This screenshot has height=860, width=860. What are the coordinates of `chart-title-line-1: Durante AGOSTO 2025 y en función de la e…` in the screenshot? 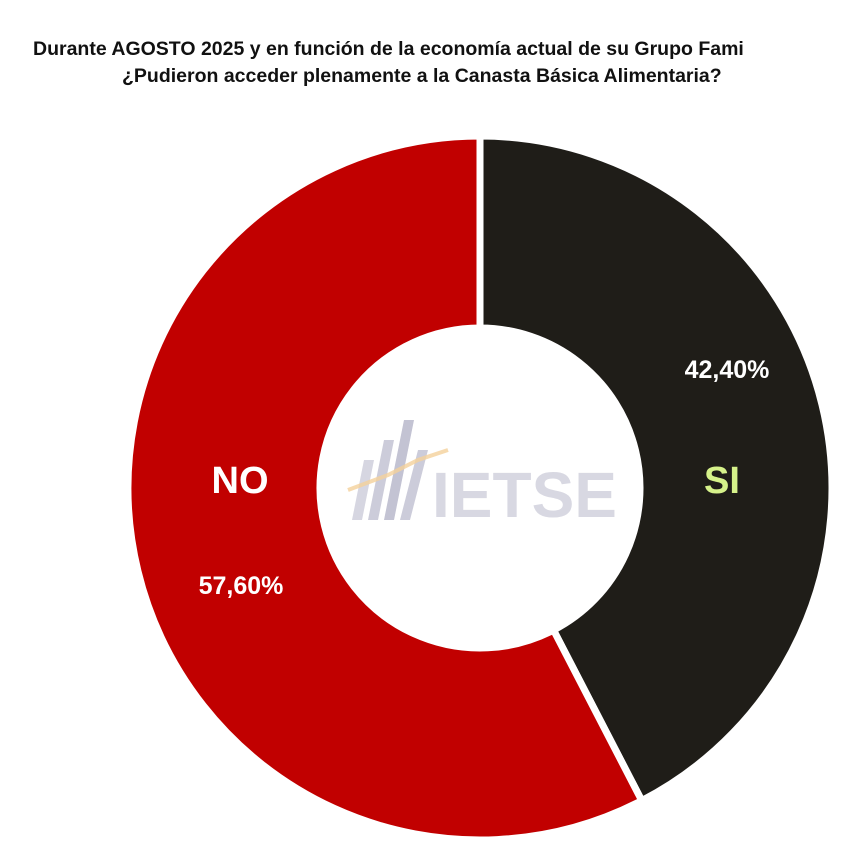 It's located at (388, 49).